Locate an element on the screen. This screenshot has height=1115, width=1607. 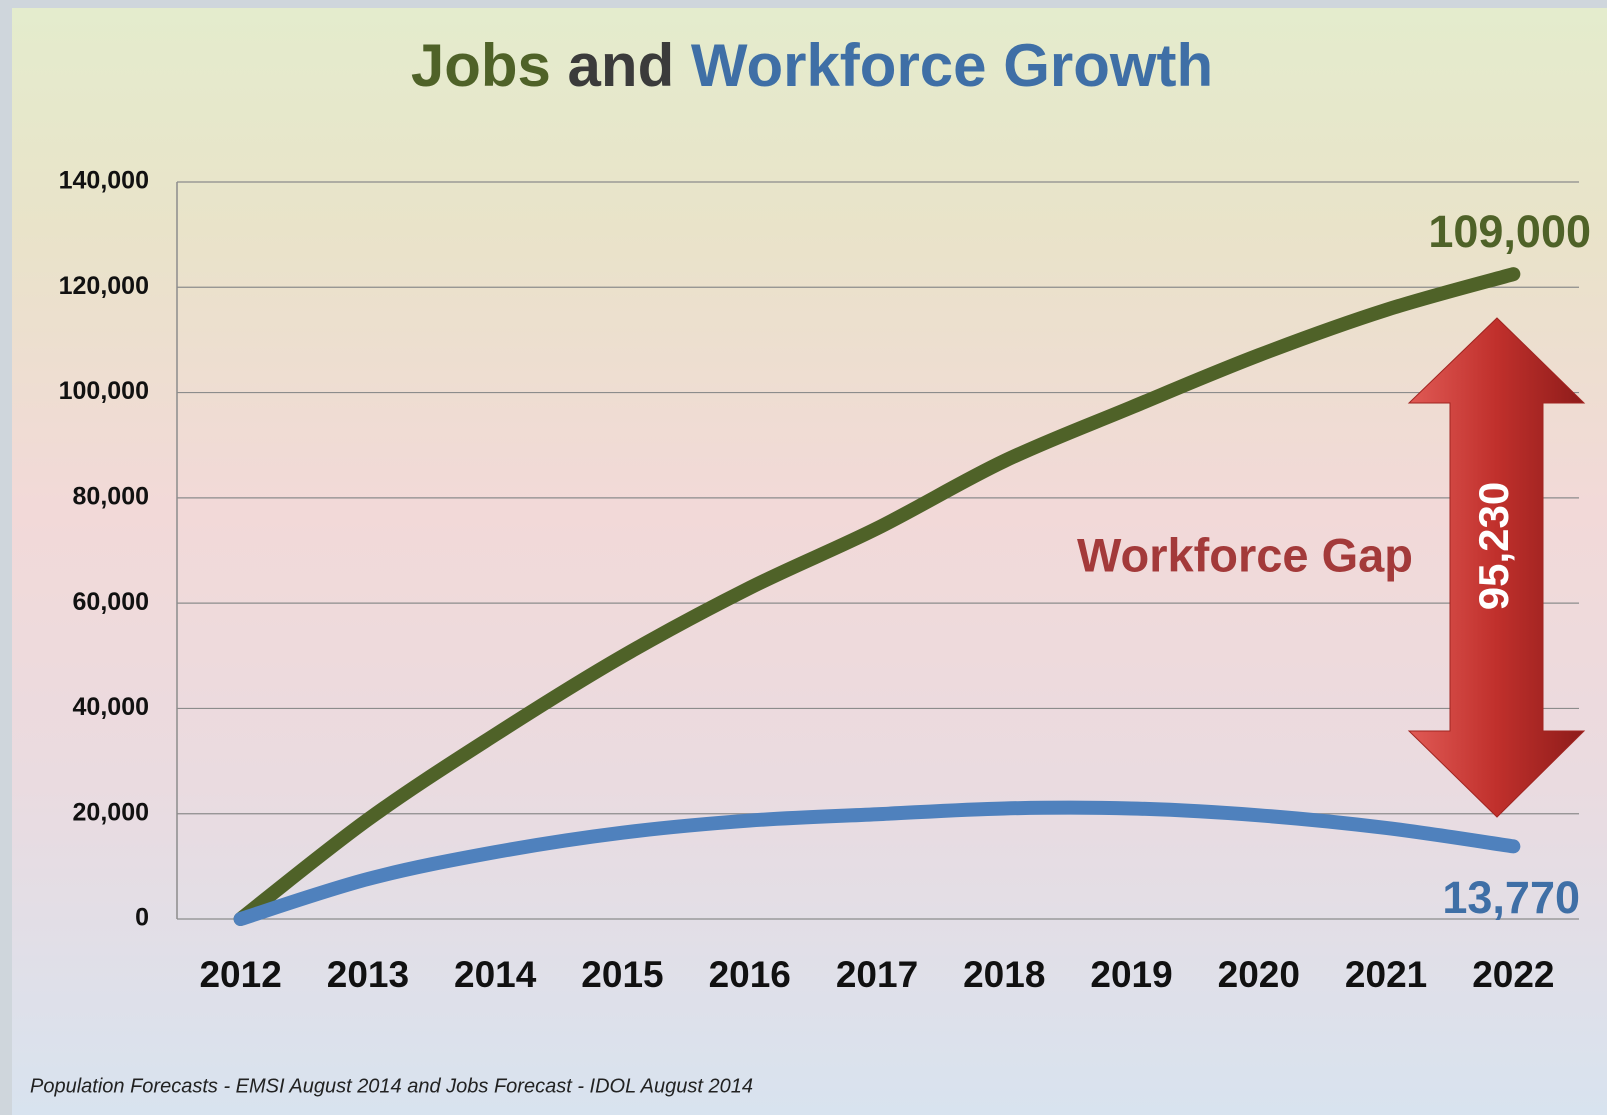
jobs-end-label: 109,000 is located at coordinates (1509, 231).